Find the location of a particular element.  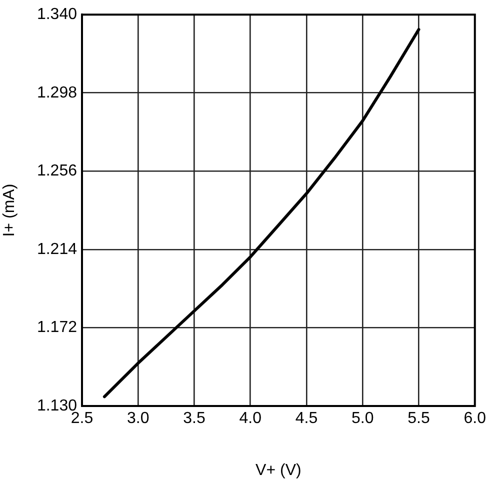

x-tick-label: 4.5 is located at coordinates (306, 419).